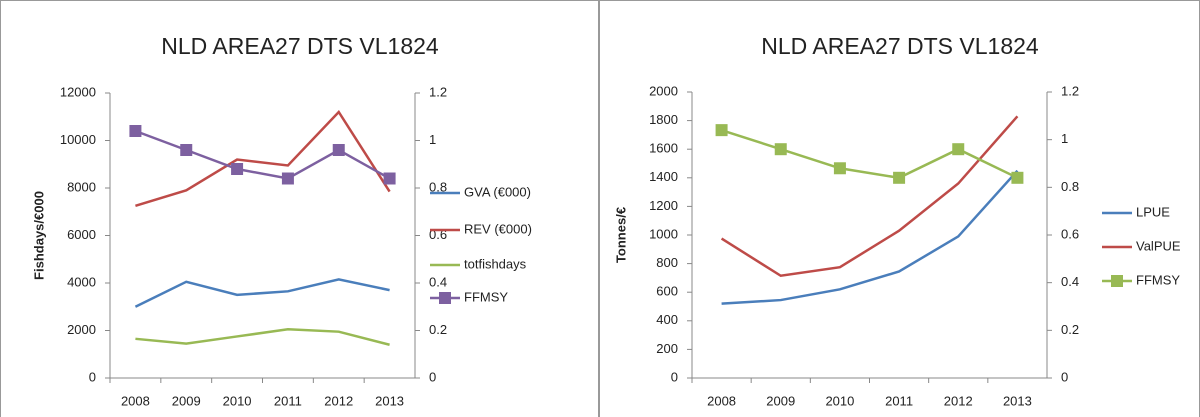 The height and width of the screenshot is (417, 1200). I want to click on y-axis-label: Tonnes/€, so click(620, 235).